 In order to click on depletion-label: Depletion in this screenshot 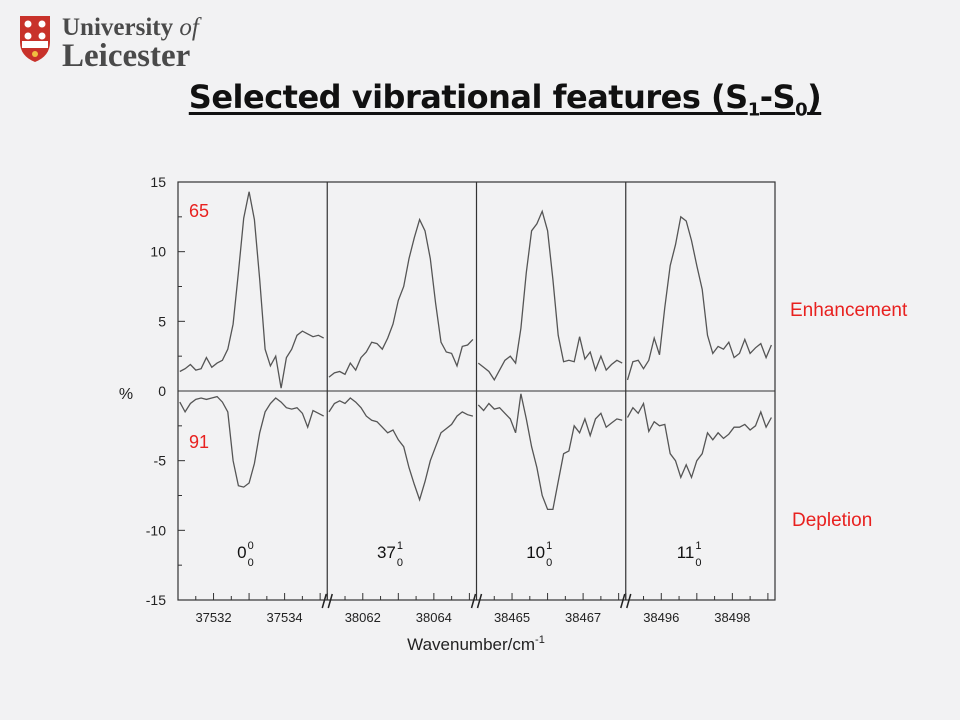, I will do `click(832, 520)`.